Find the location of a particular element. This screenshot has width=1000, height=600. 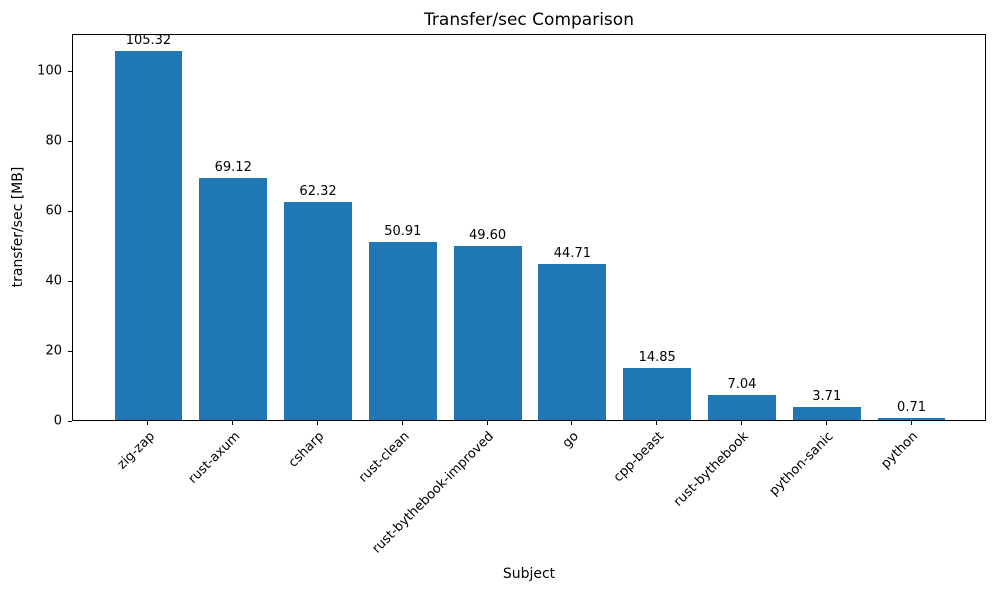

bar-value-label: 44.71 is located at coordinates (572, 253).